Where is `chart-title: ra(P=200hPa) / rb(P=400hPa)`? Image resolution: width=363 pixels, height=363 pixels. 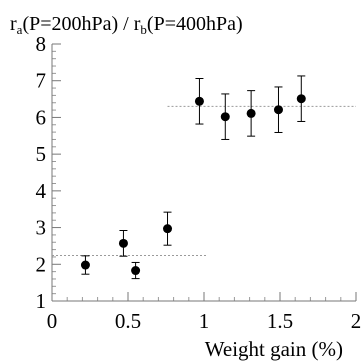 chart-title: ra(P=200hPa) / rb(P=400hPa) is located at coordinates (126, 25).